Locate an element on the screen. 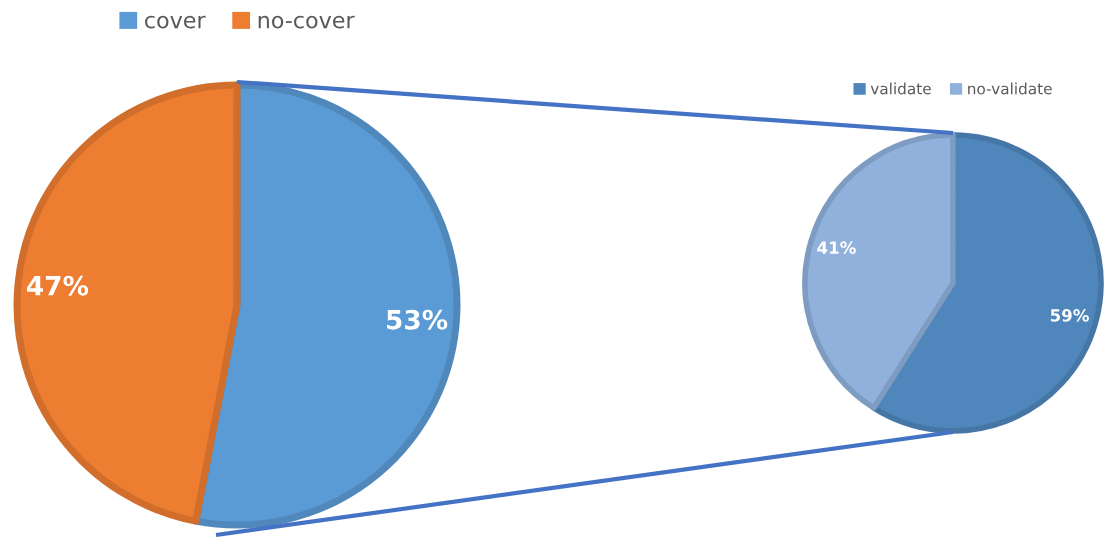 The image size is (1104, 539). data-label: 47% is located at coordinates (58, 285).